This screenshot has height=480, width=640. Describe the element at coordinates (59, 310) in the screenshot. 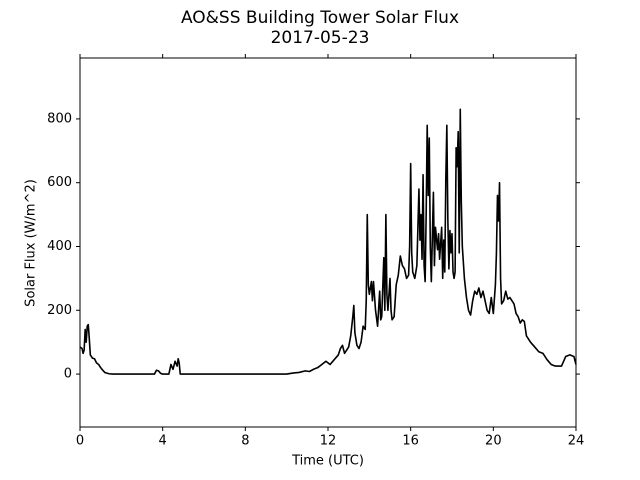

I see `y-tick-label: 200` at that location.